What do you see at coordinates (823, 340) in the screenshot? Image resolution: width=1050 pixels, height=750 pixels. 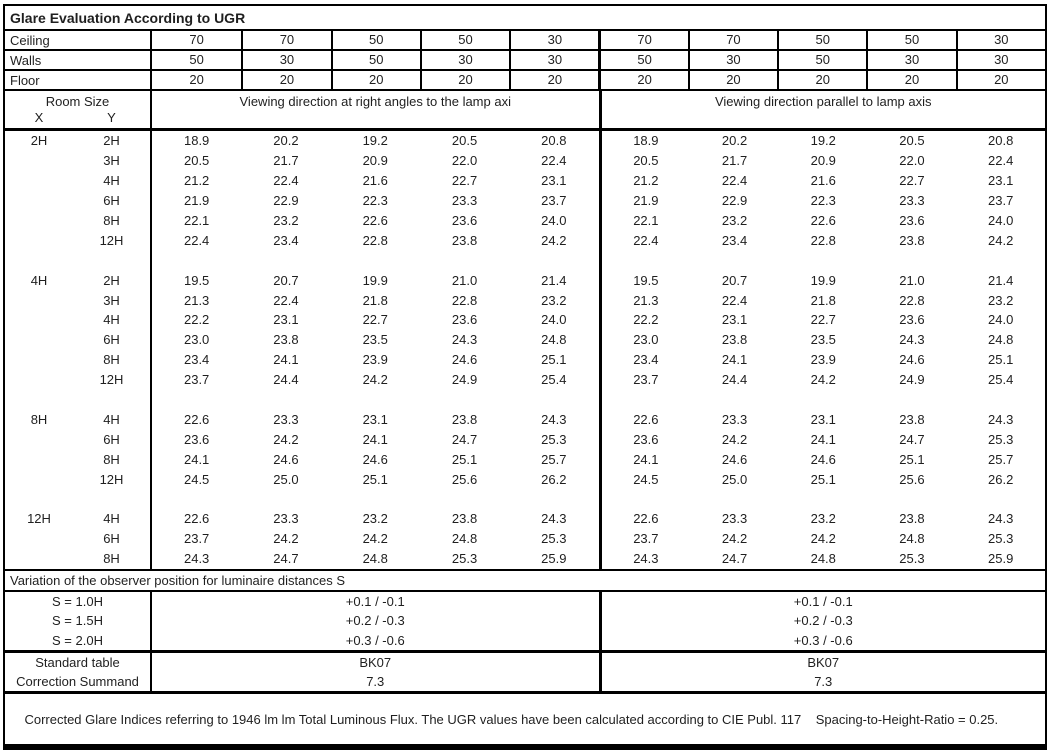 I see `ugr-value: 23.5` at bounding box center [823, 340].